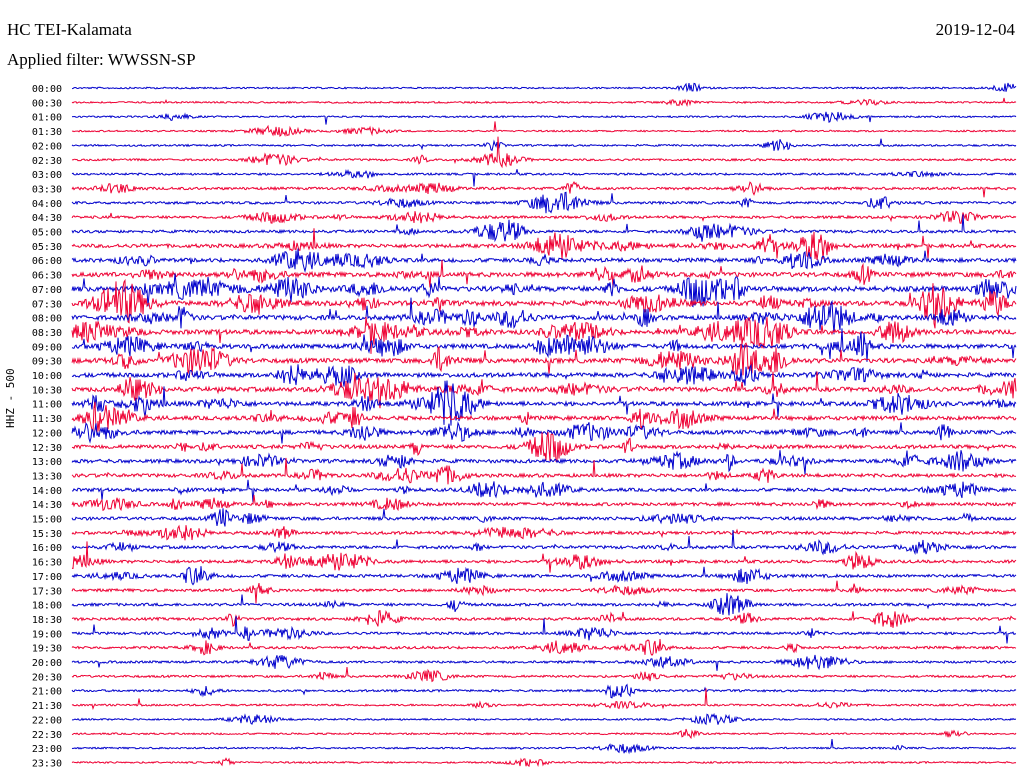 The height and width of the screenshot is (780, 1024). I want to click on time-tick-label: 18:30, so click(47, 620).